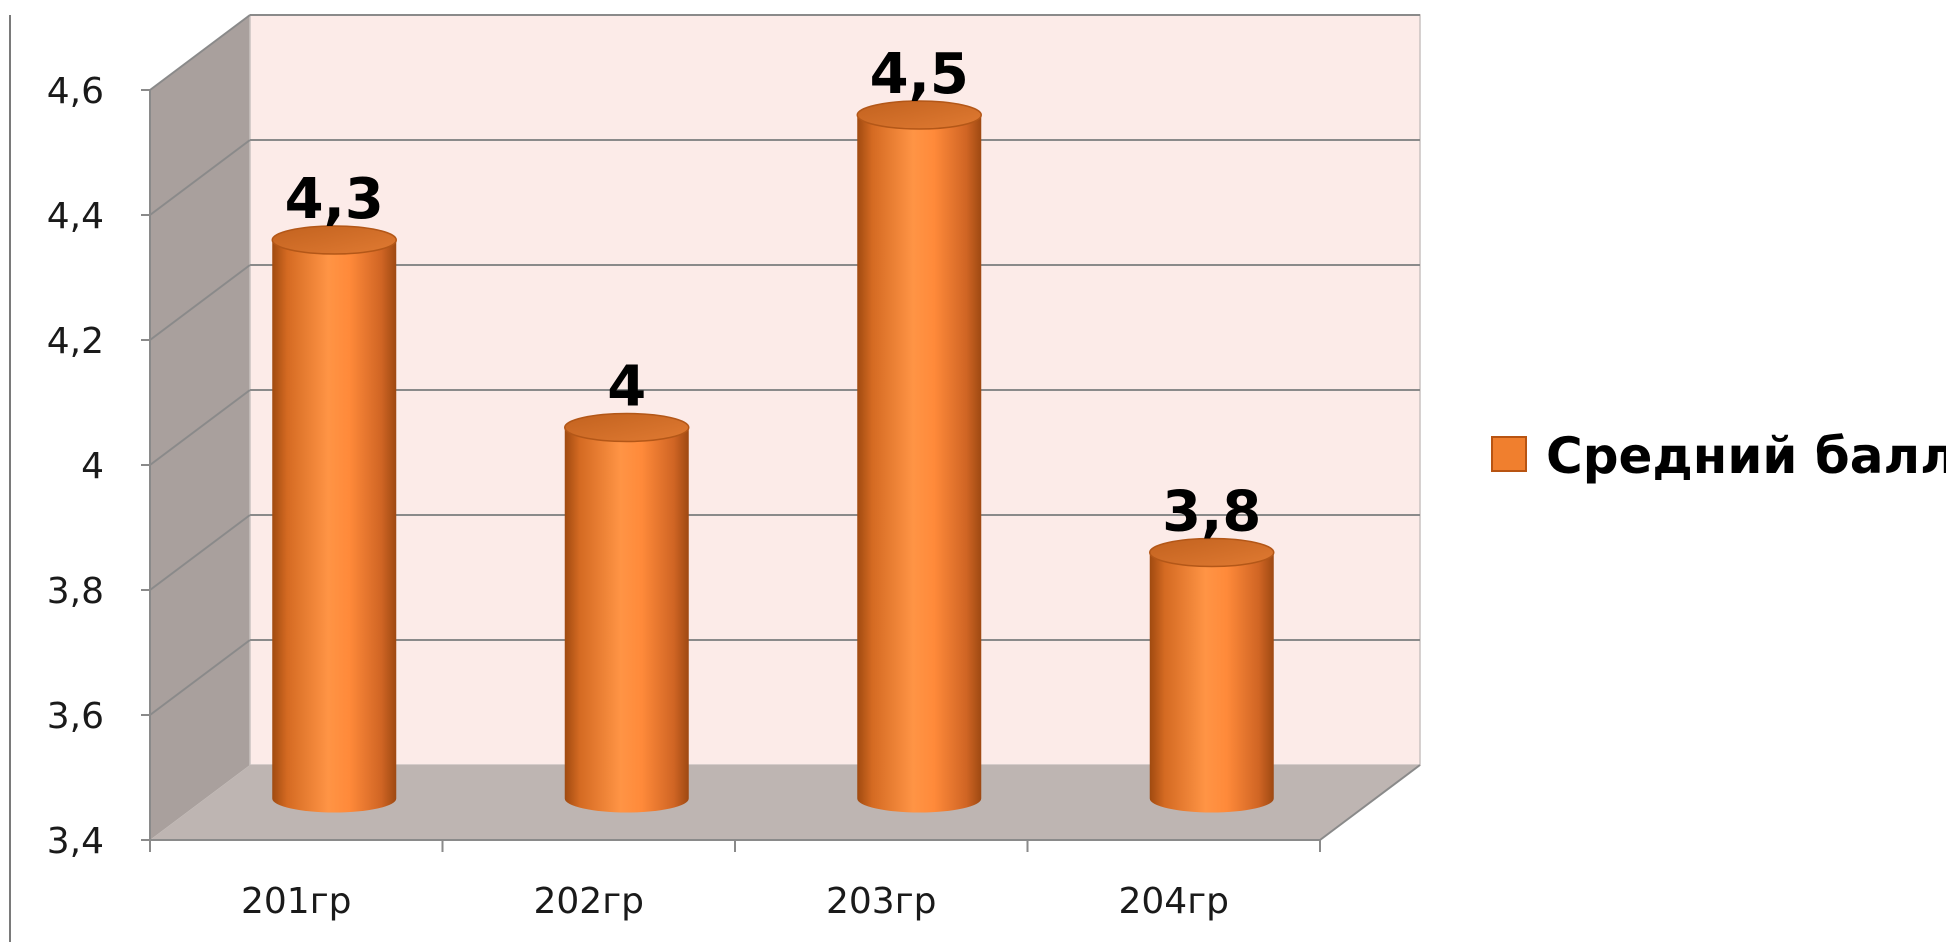 The width and height of the screenshot is (1946, 942). Describe the element at coordinates (1509, 454) in the screenshot. I see `legend-swatch` at that location.